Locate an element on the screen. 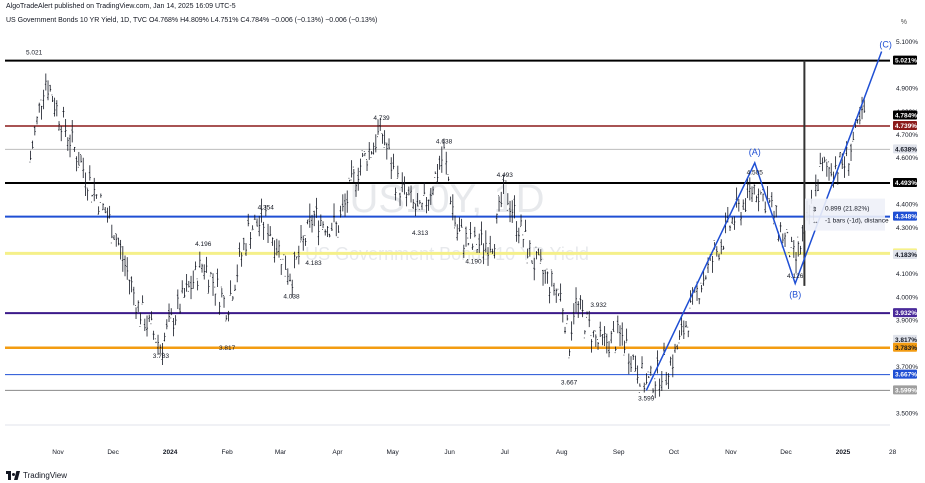 This screenshot has width=925, height=483. x-tick-label: Jun is located at coordinates (449, 452).